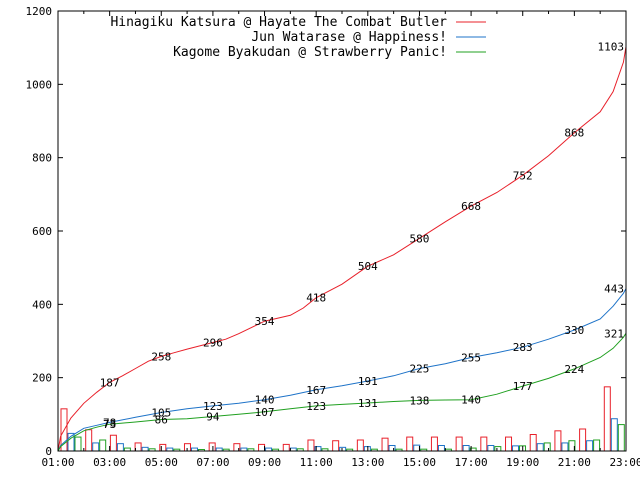 The image size is (640, 480). Describe the element at coordinates (110, 382) in the screenshot. I see `data-label: 187` at that location.